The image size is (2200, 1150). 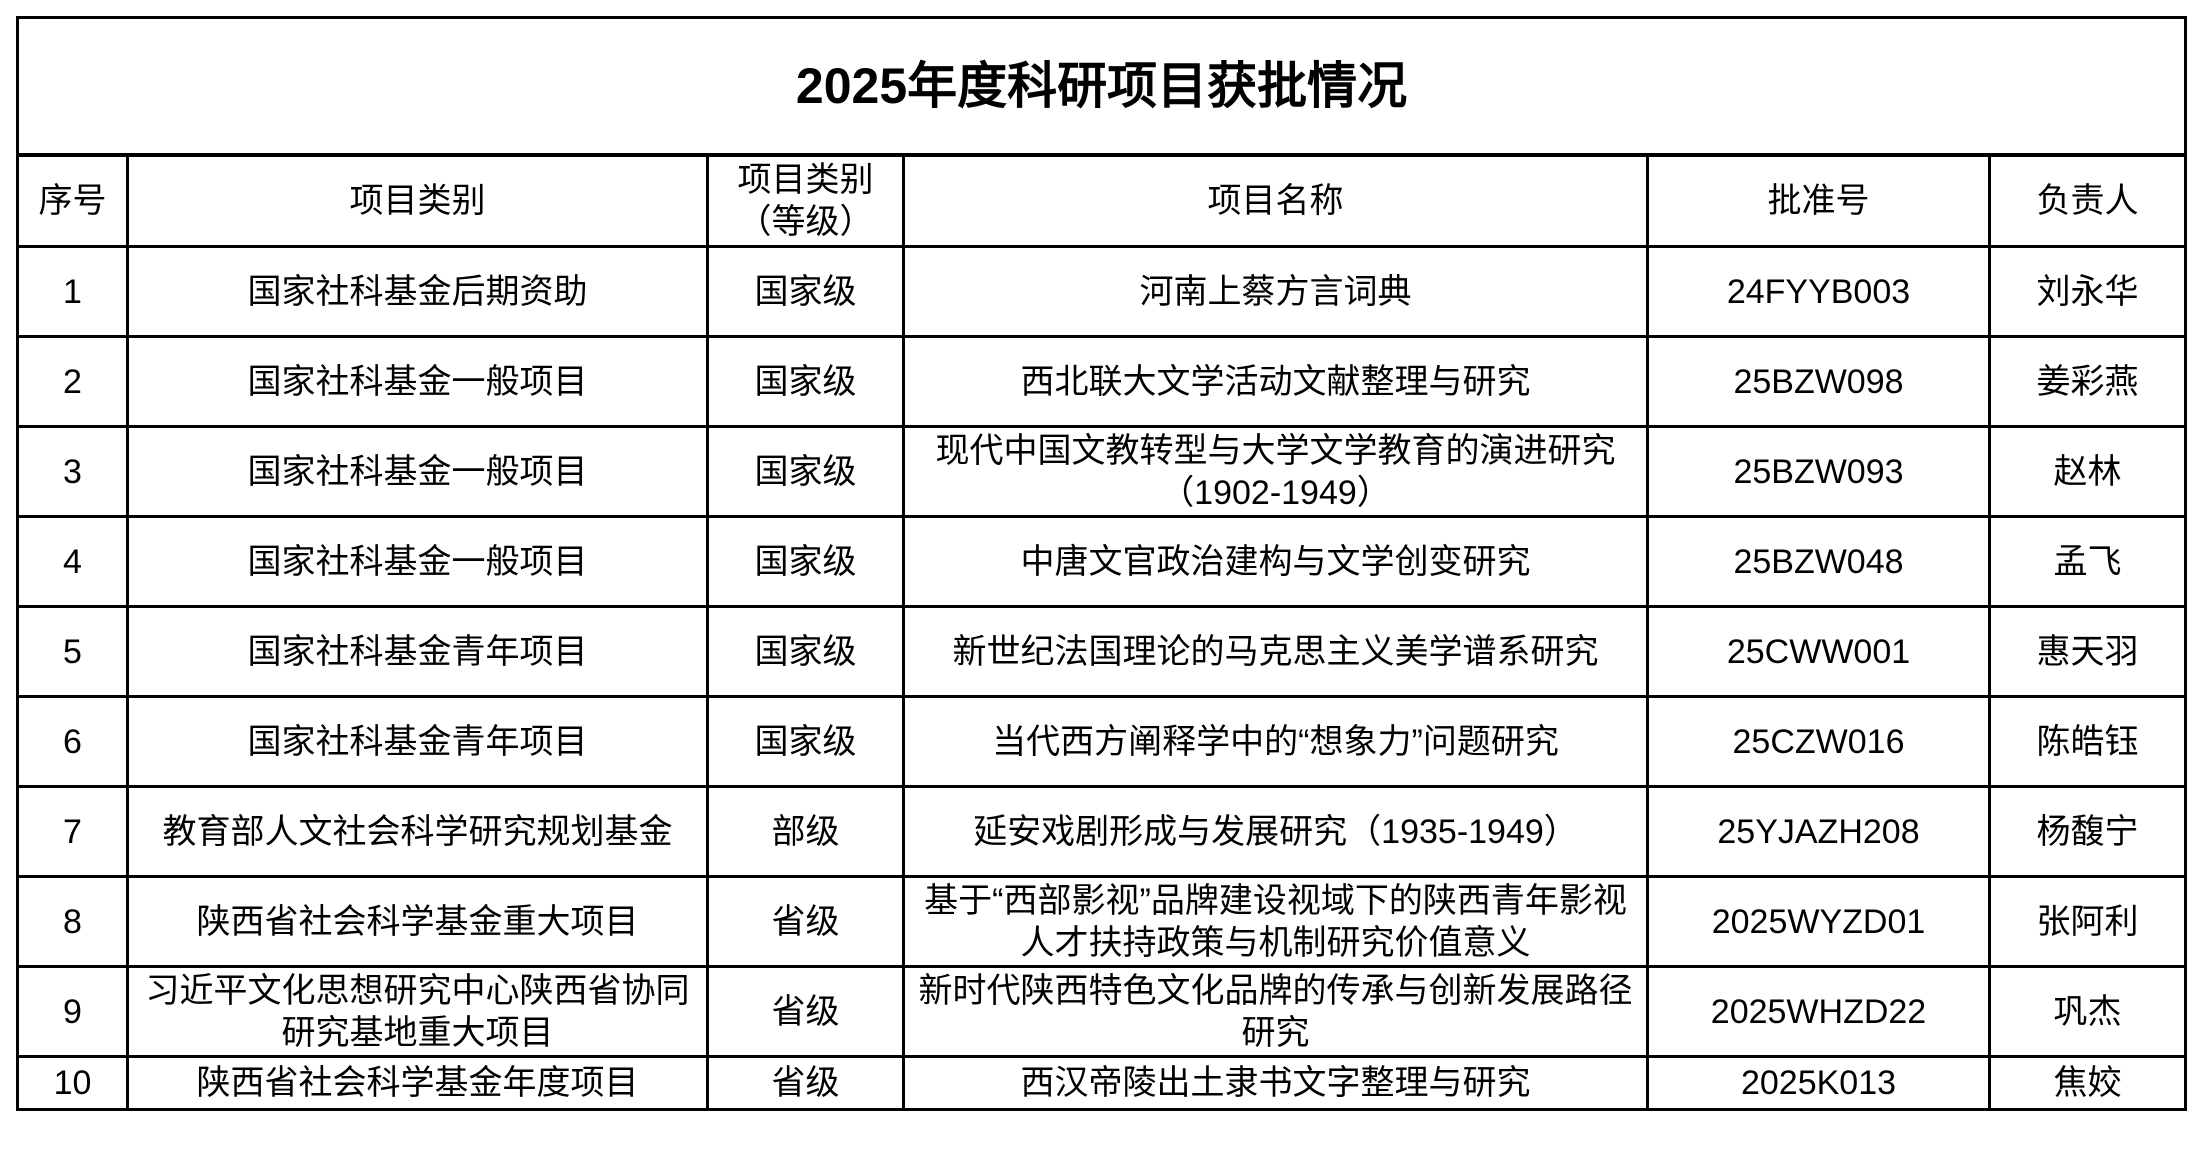 I want to click on cell-leader: 焦姣, so click(x=2087, y=1083).